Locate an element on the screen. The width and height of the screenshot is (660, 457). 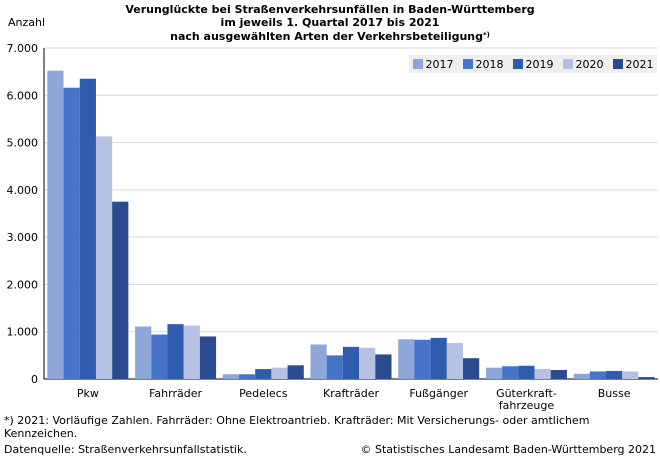
legend-item: 2017 is located at coordinates (433, 64).